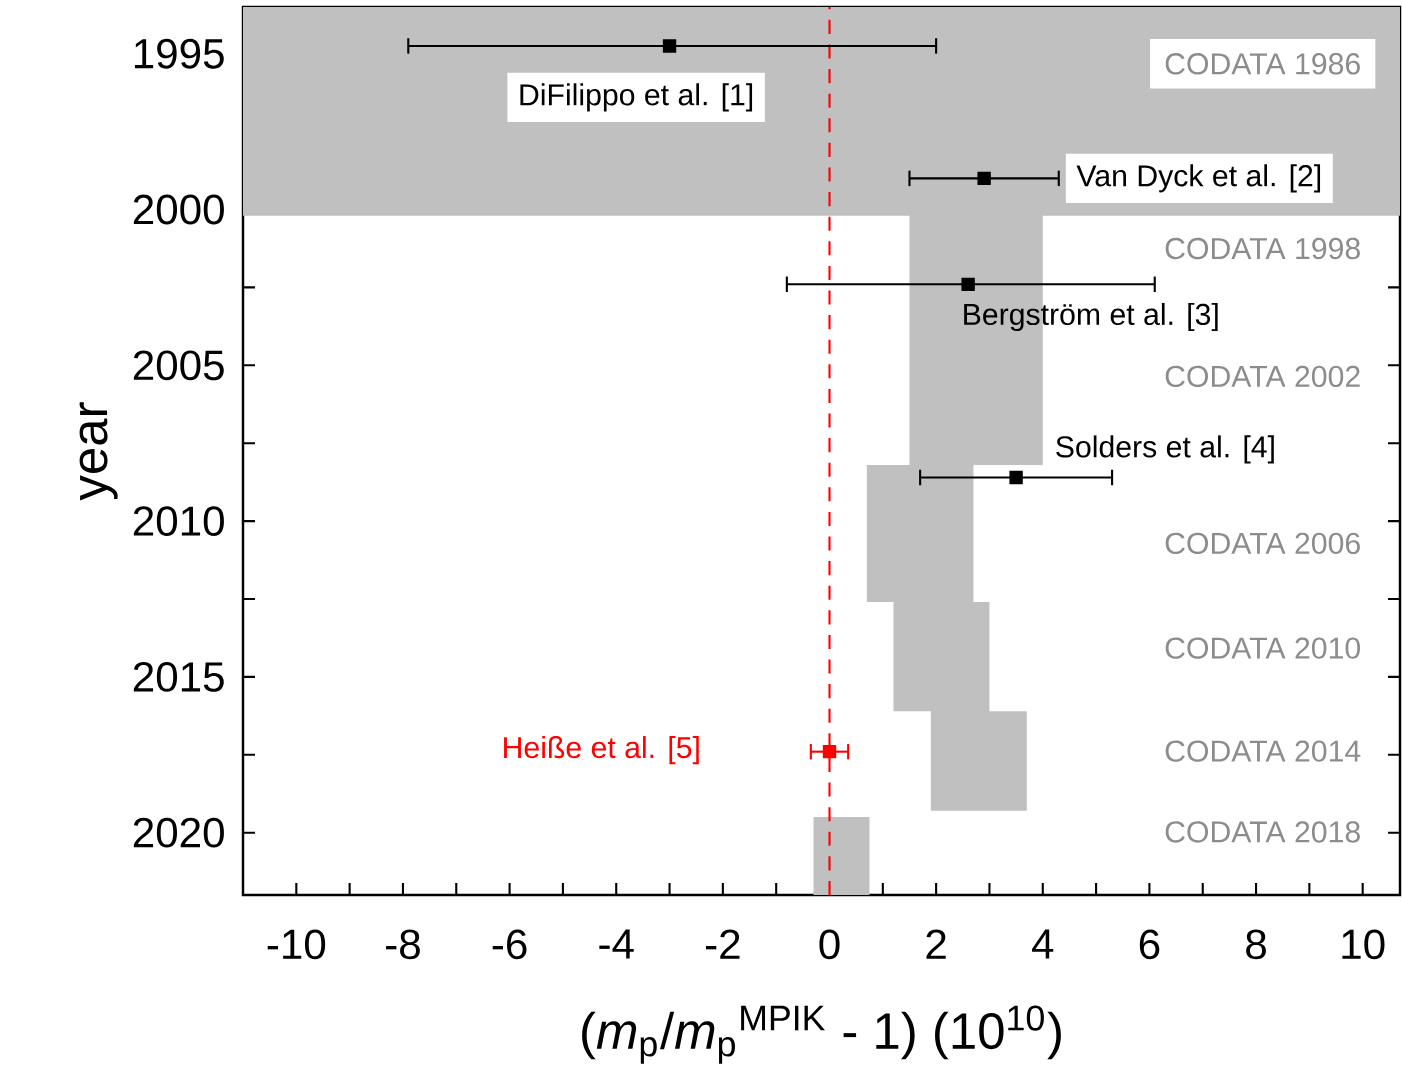 This screenshot has height=1083, width=1402. What do you see at coordinates (1263, 648) in the screenshot?
I see `annotation: CODATA 2010` at bounding box center [1263, 648].